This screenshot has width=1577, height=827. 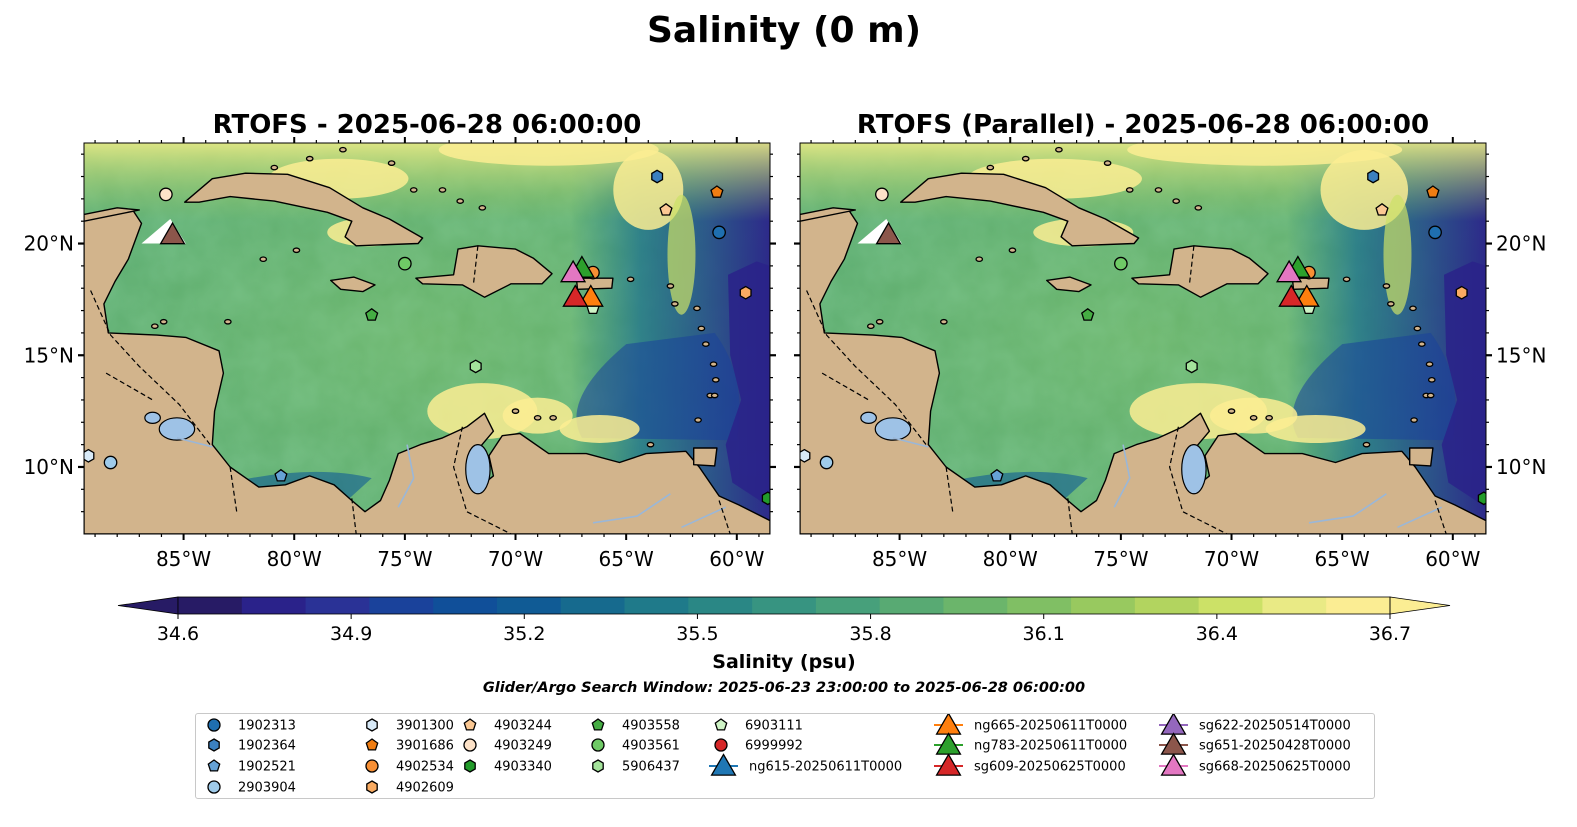 I want to click on legend-label: 2903904, so click(x=267, y=788).